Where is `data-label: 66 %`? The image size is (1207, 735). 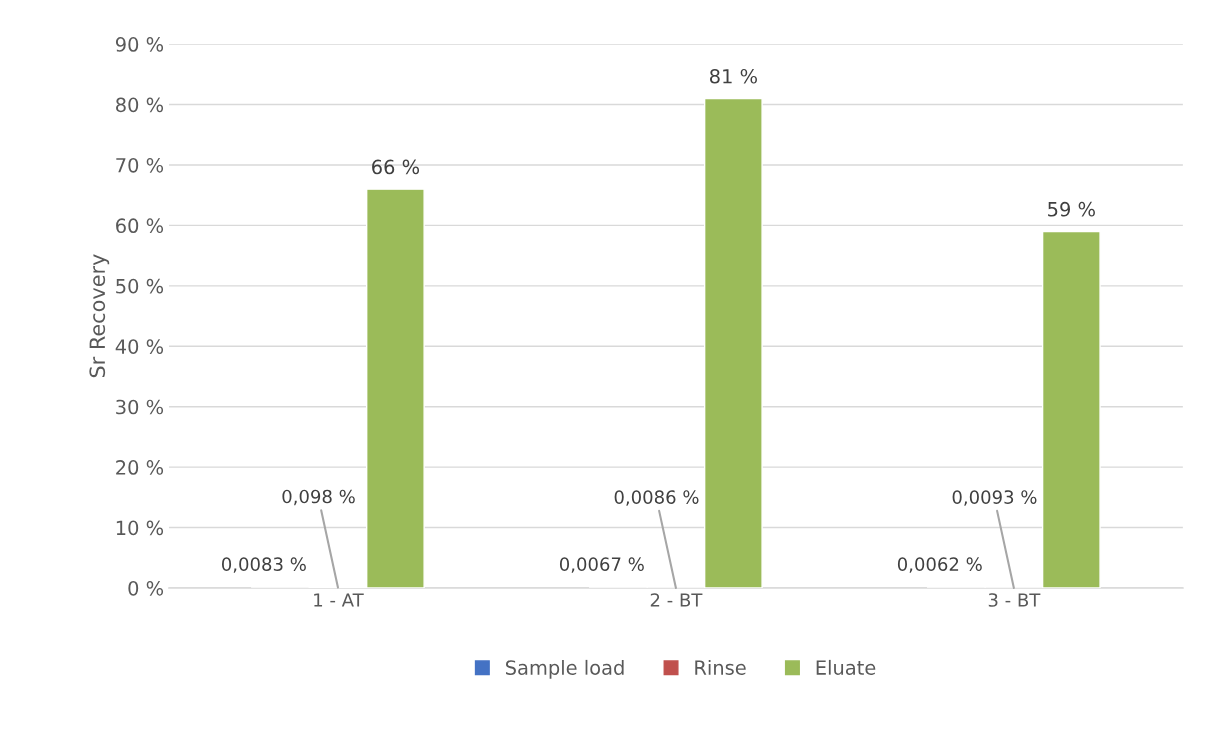 data-label: 66 % is located at coordinates (396, 167).